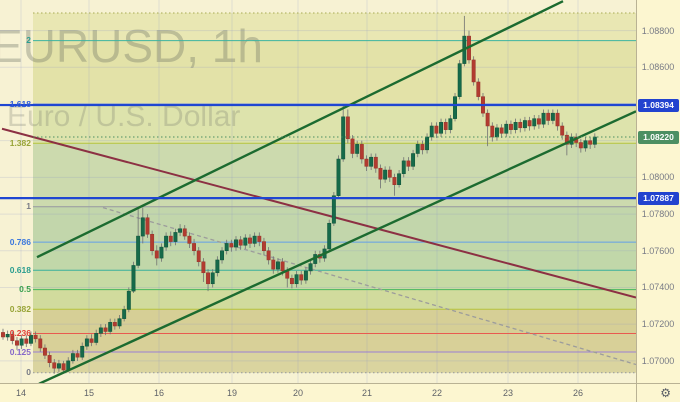  I want to click on fib-level-label: 2, so click(28, 40).